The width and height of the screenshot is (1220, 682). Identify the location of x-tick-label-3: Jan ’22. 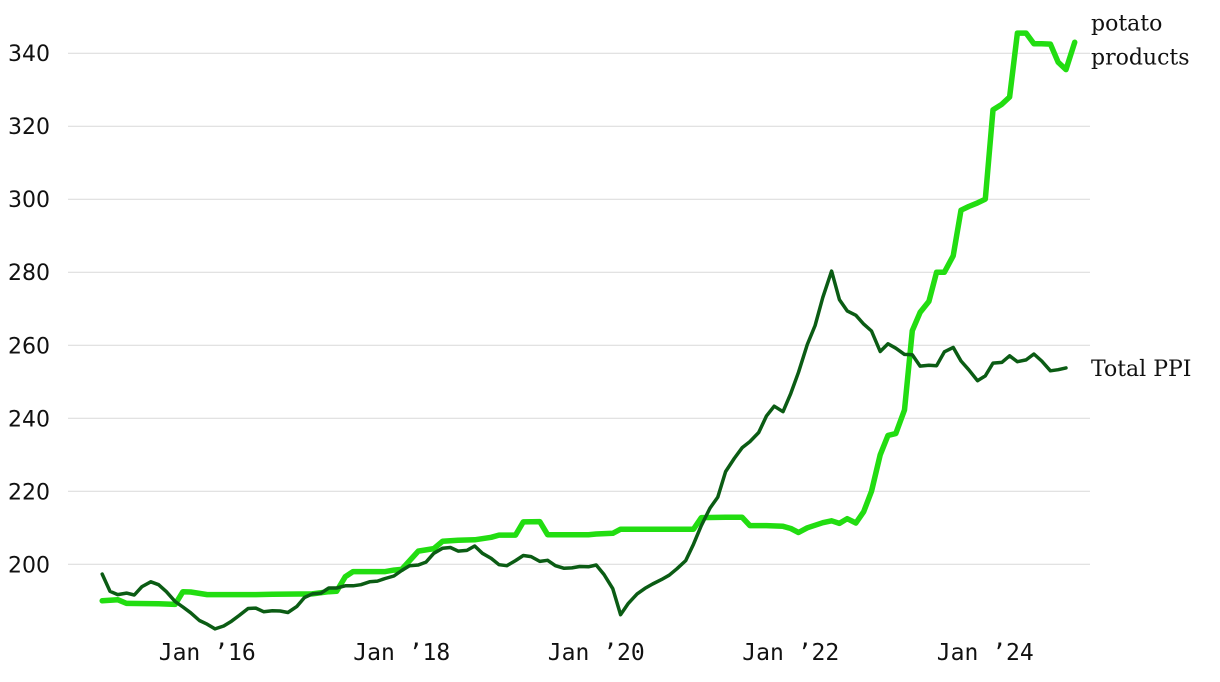
(790, 653).